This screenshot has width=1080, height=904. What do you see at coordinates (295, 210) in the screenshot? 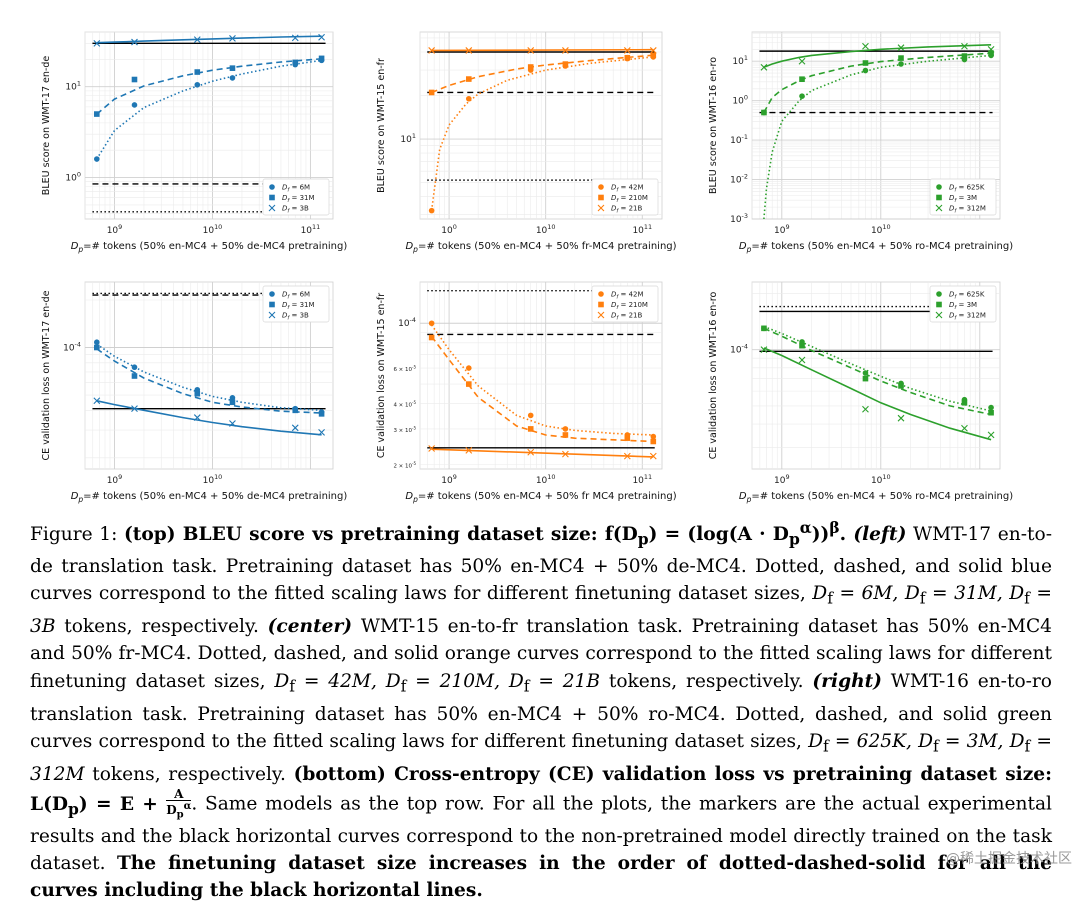
I see `legend-entry: Df = 3B` at bounding box center [295, 210].